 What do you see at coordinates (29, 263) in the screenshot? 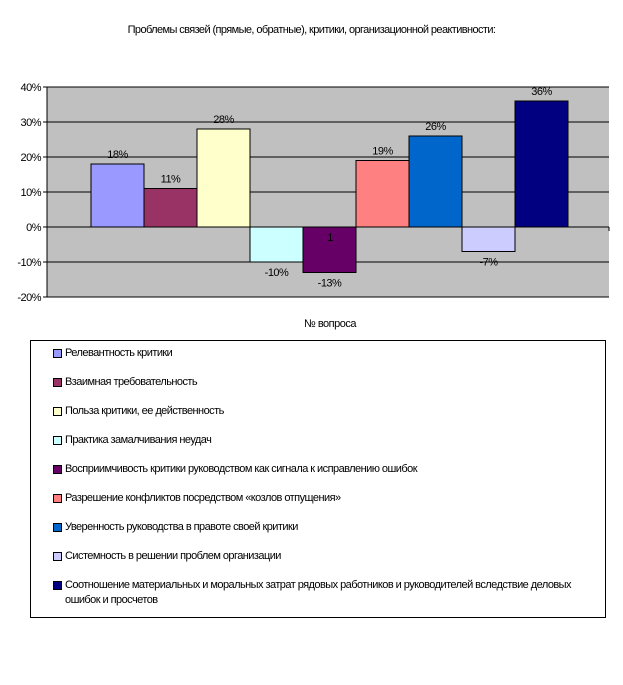
I see `y-tick-label: -10%` at bounding box center [29, 263].